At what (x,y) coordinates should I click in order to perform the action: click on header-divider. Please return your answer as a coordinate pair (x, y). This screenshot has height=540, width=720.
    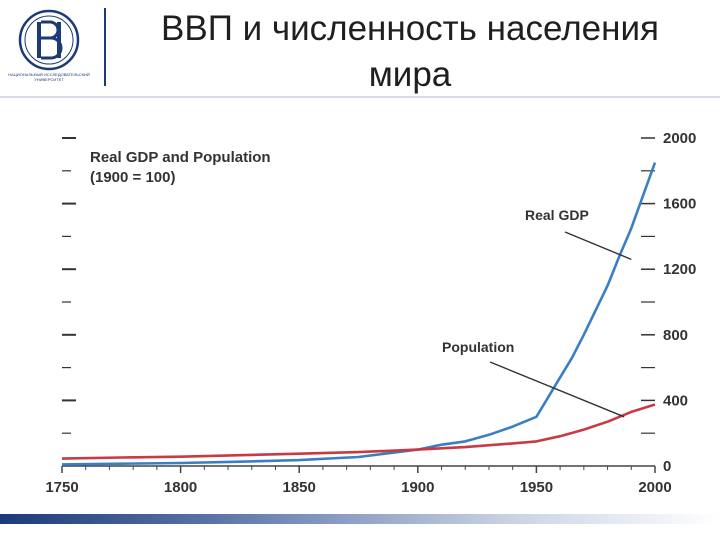
    Looking at the image, I should click on (105, 47).